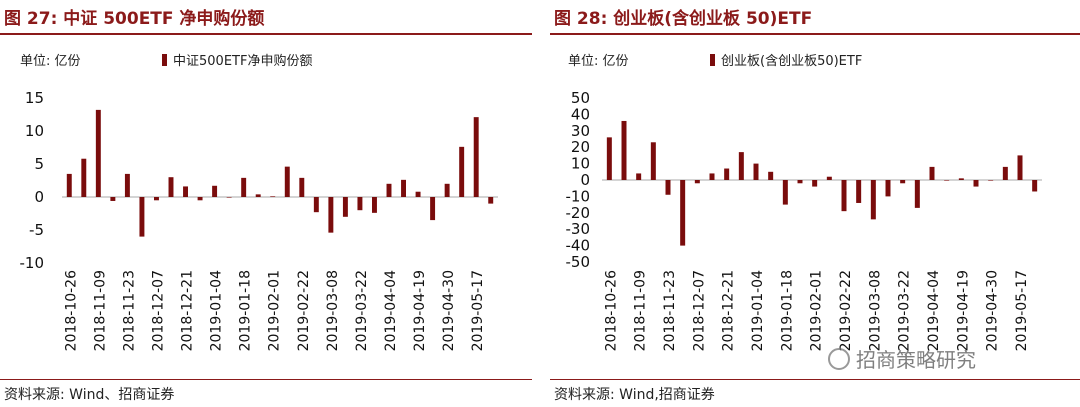 The width and height of the screenshot is (1080, 407). Describe the element at coordinates (712, 60) in the screenshot. I see `legend-swatch` at that location.